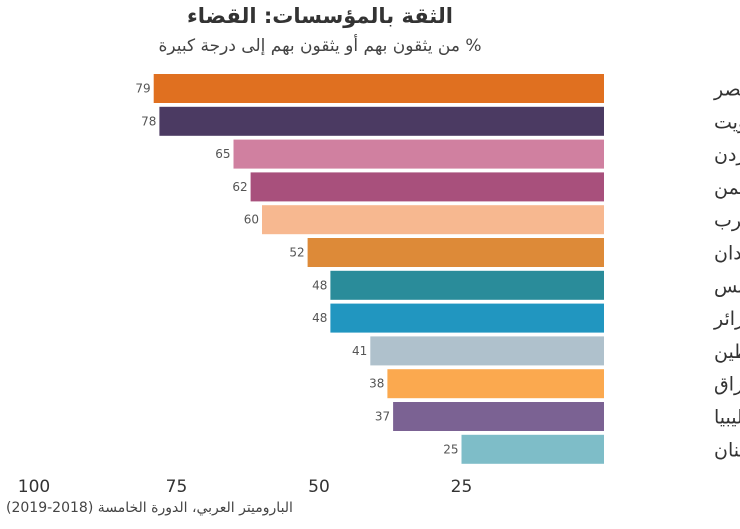  Describe the element at coordinates (727, 418) in the screenshot. I see `category-label: ليبيا` at that location.